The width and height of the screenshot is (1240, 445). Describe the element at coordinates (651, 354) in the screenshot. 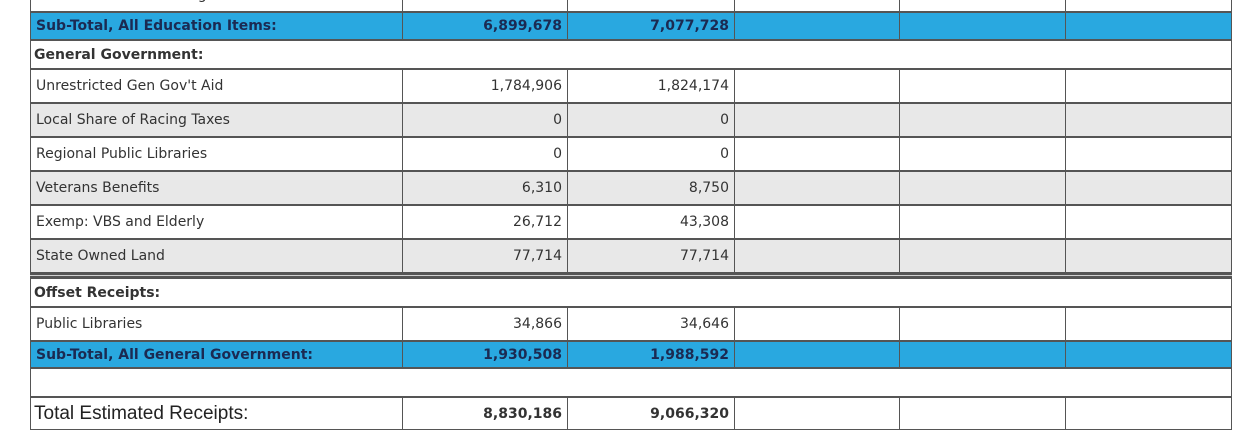

I see `value: 1,988,592` at that location.